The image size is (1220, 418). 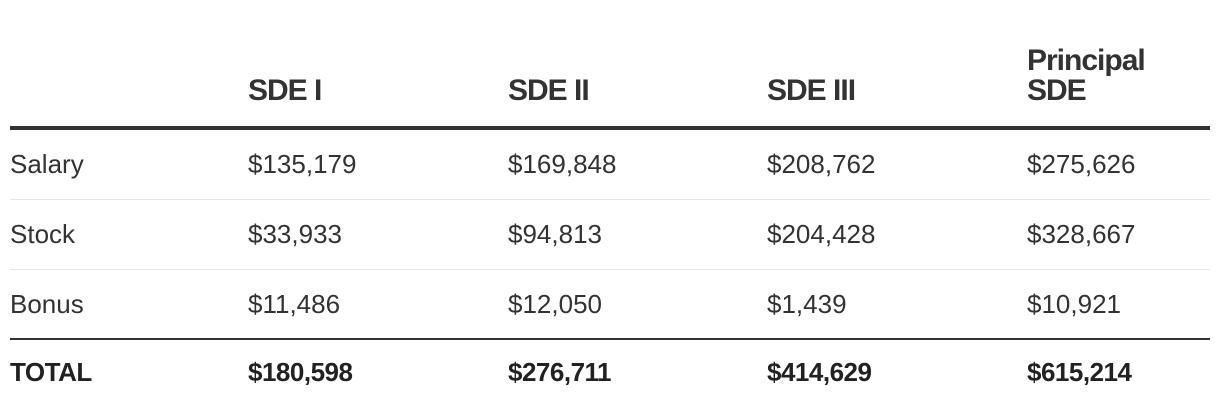 I want to click on table-cell: $135,179, so click(x=302, y=164).